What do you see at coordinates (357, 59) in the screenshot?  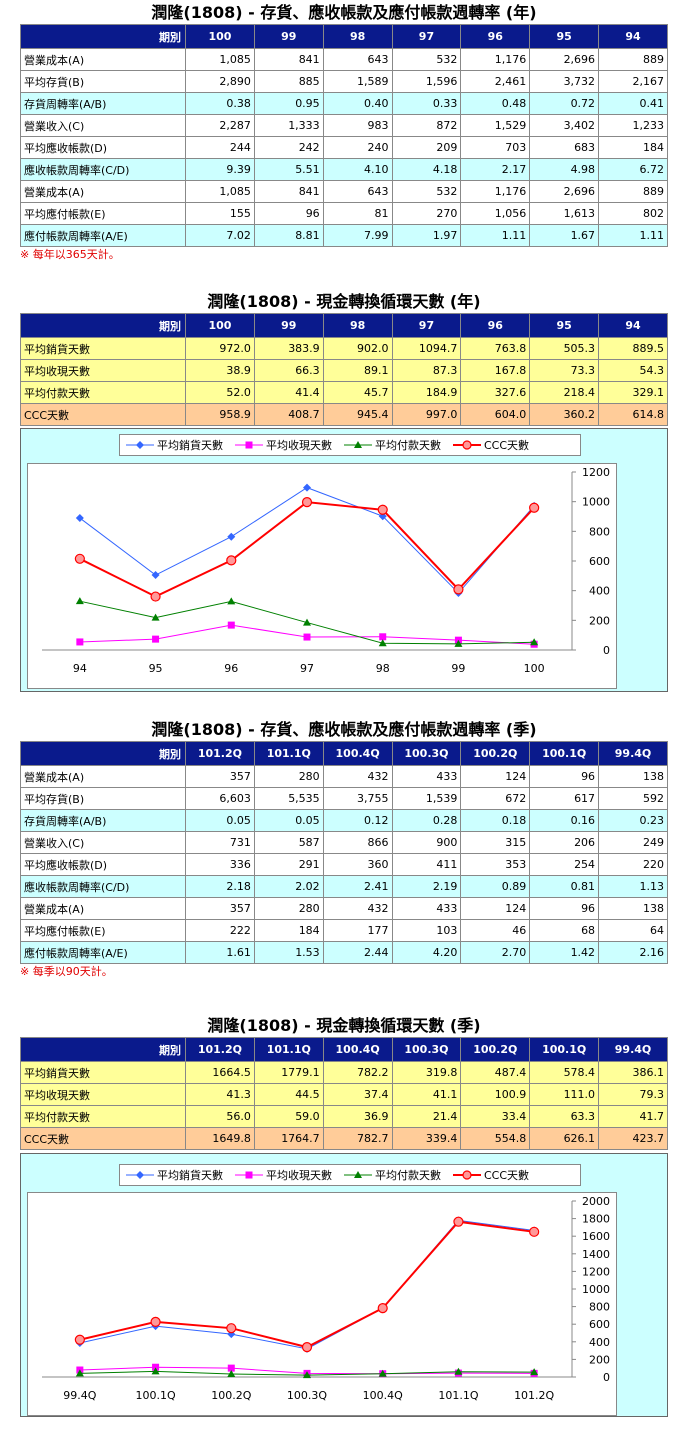 I see `table-cell: 643` at bounding box center [357, 59].